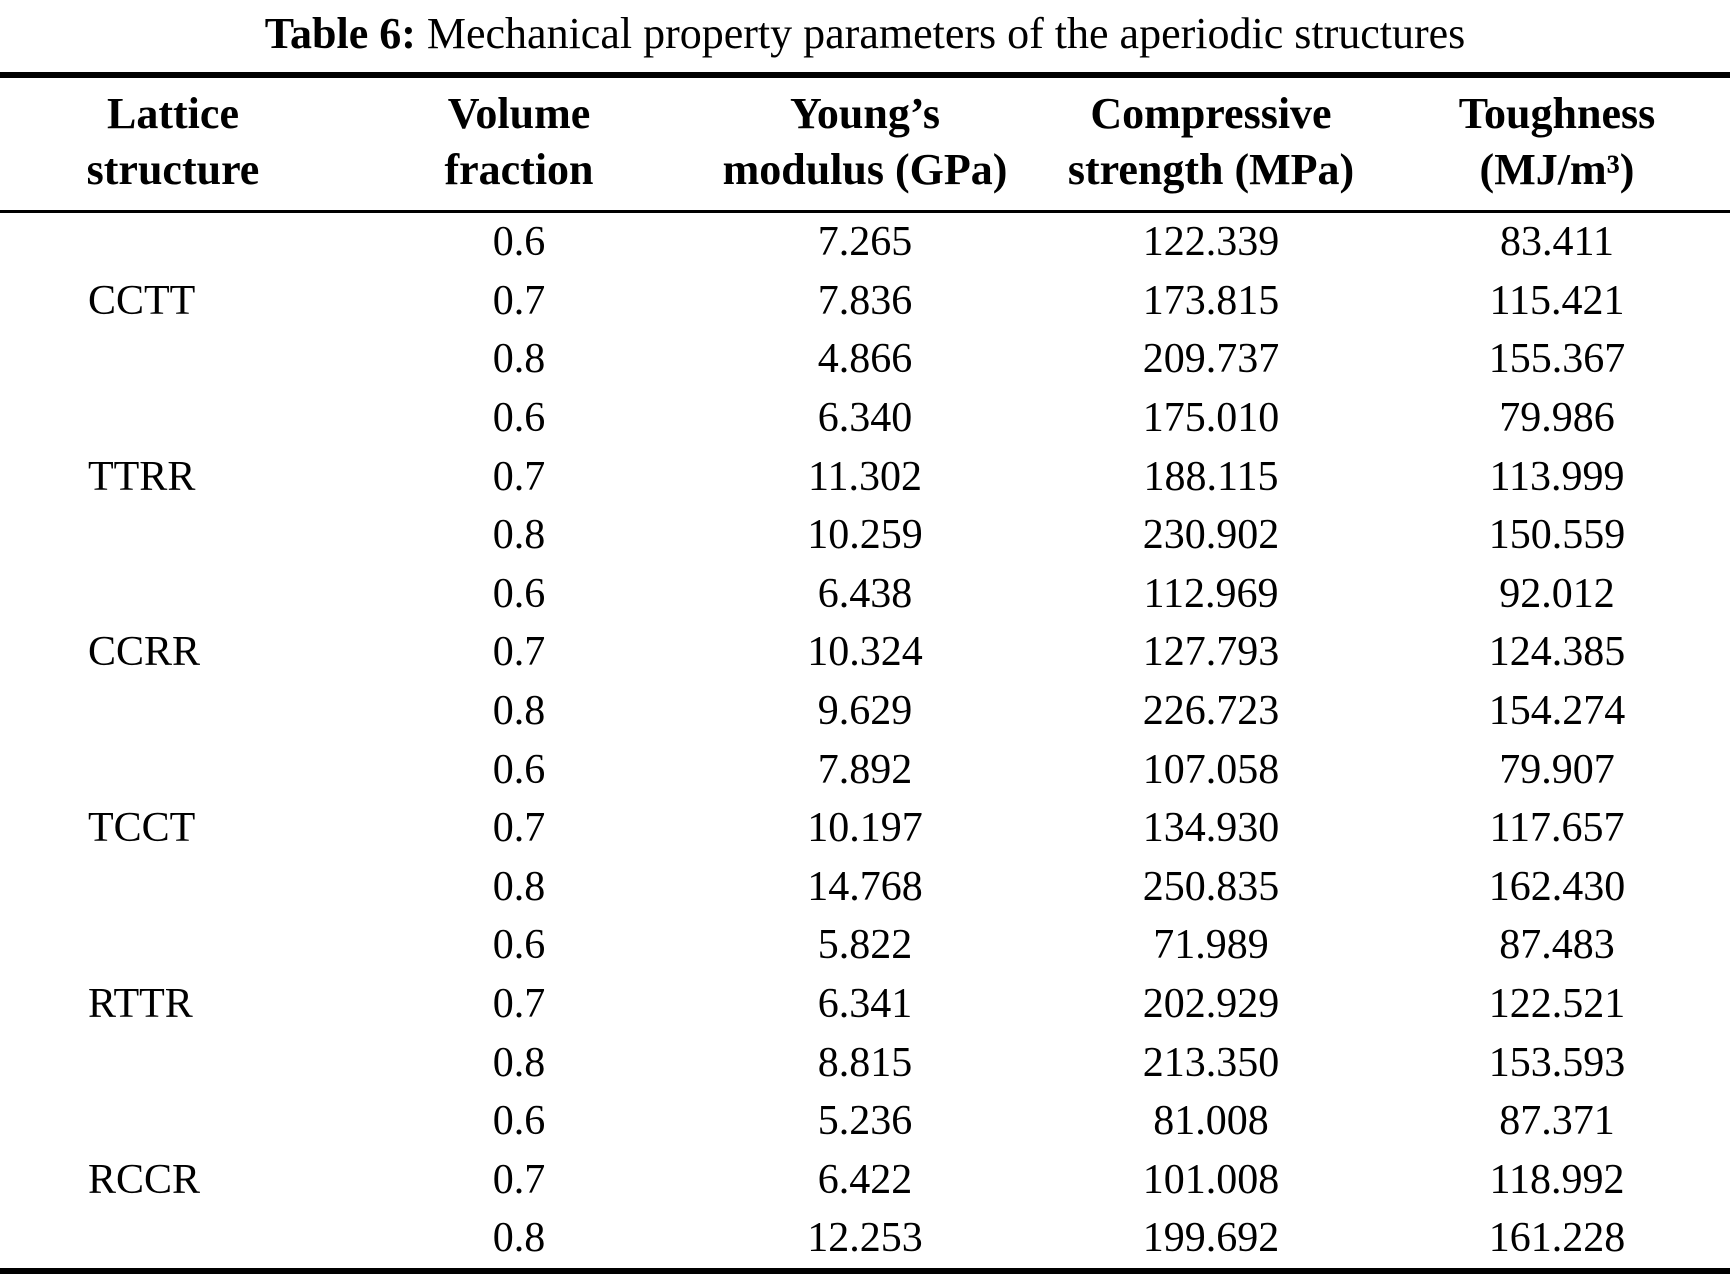  Describe the element at coordinates (1557, 242) in the screenshot. I see `toughness-cell: 83.411` at that location.